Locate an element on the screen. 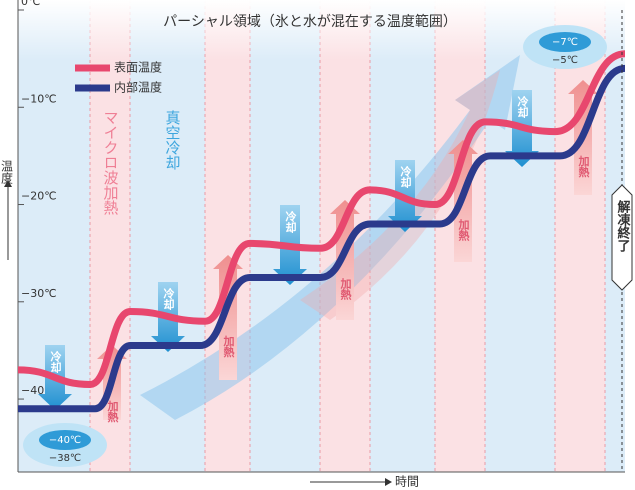  y-tick-label: 0℃ is located at coordinates (30, 4).